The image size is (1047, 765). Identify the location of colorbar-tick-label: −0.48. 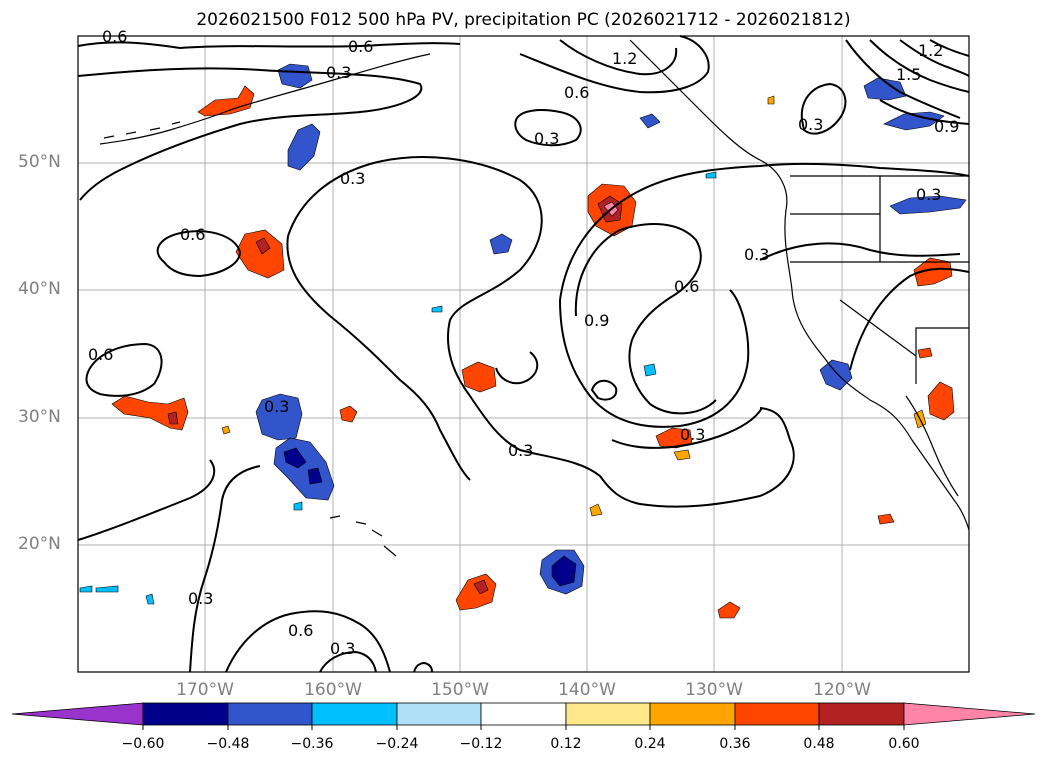
(228, 744).